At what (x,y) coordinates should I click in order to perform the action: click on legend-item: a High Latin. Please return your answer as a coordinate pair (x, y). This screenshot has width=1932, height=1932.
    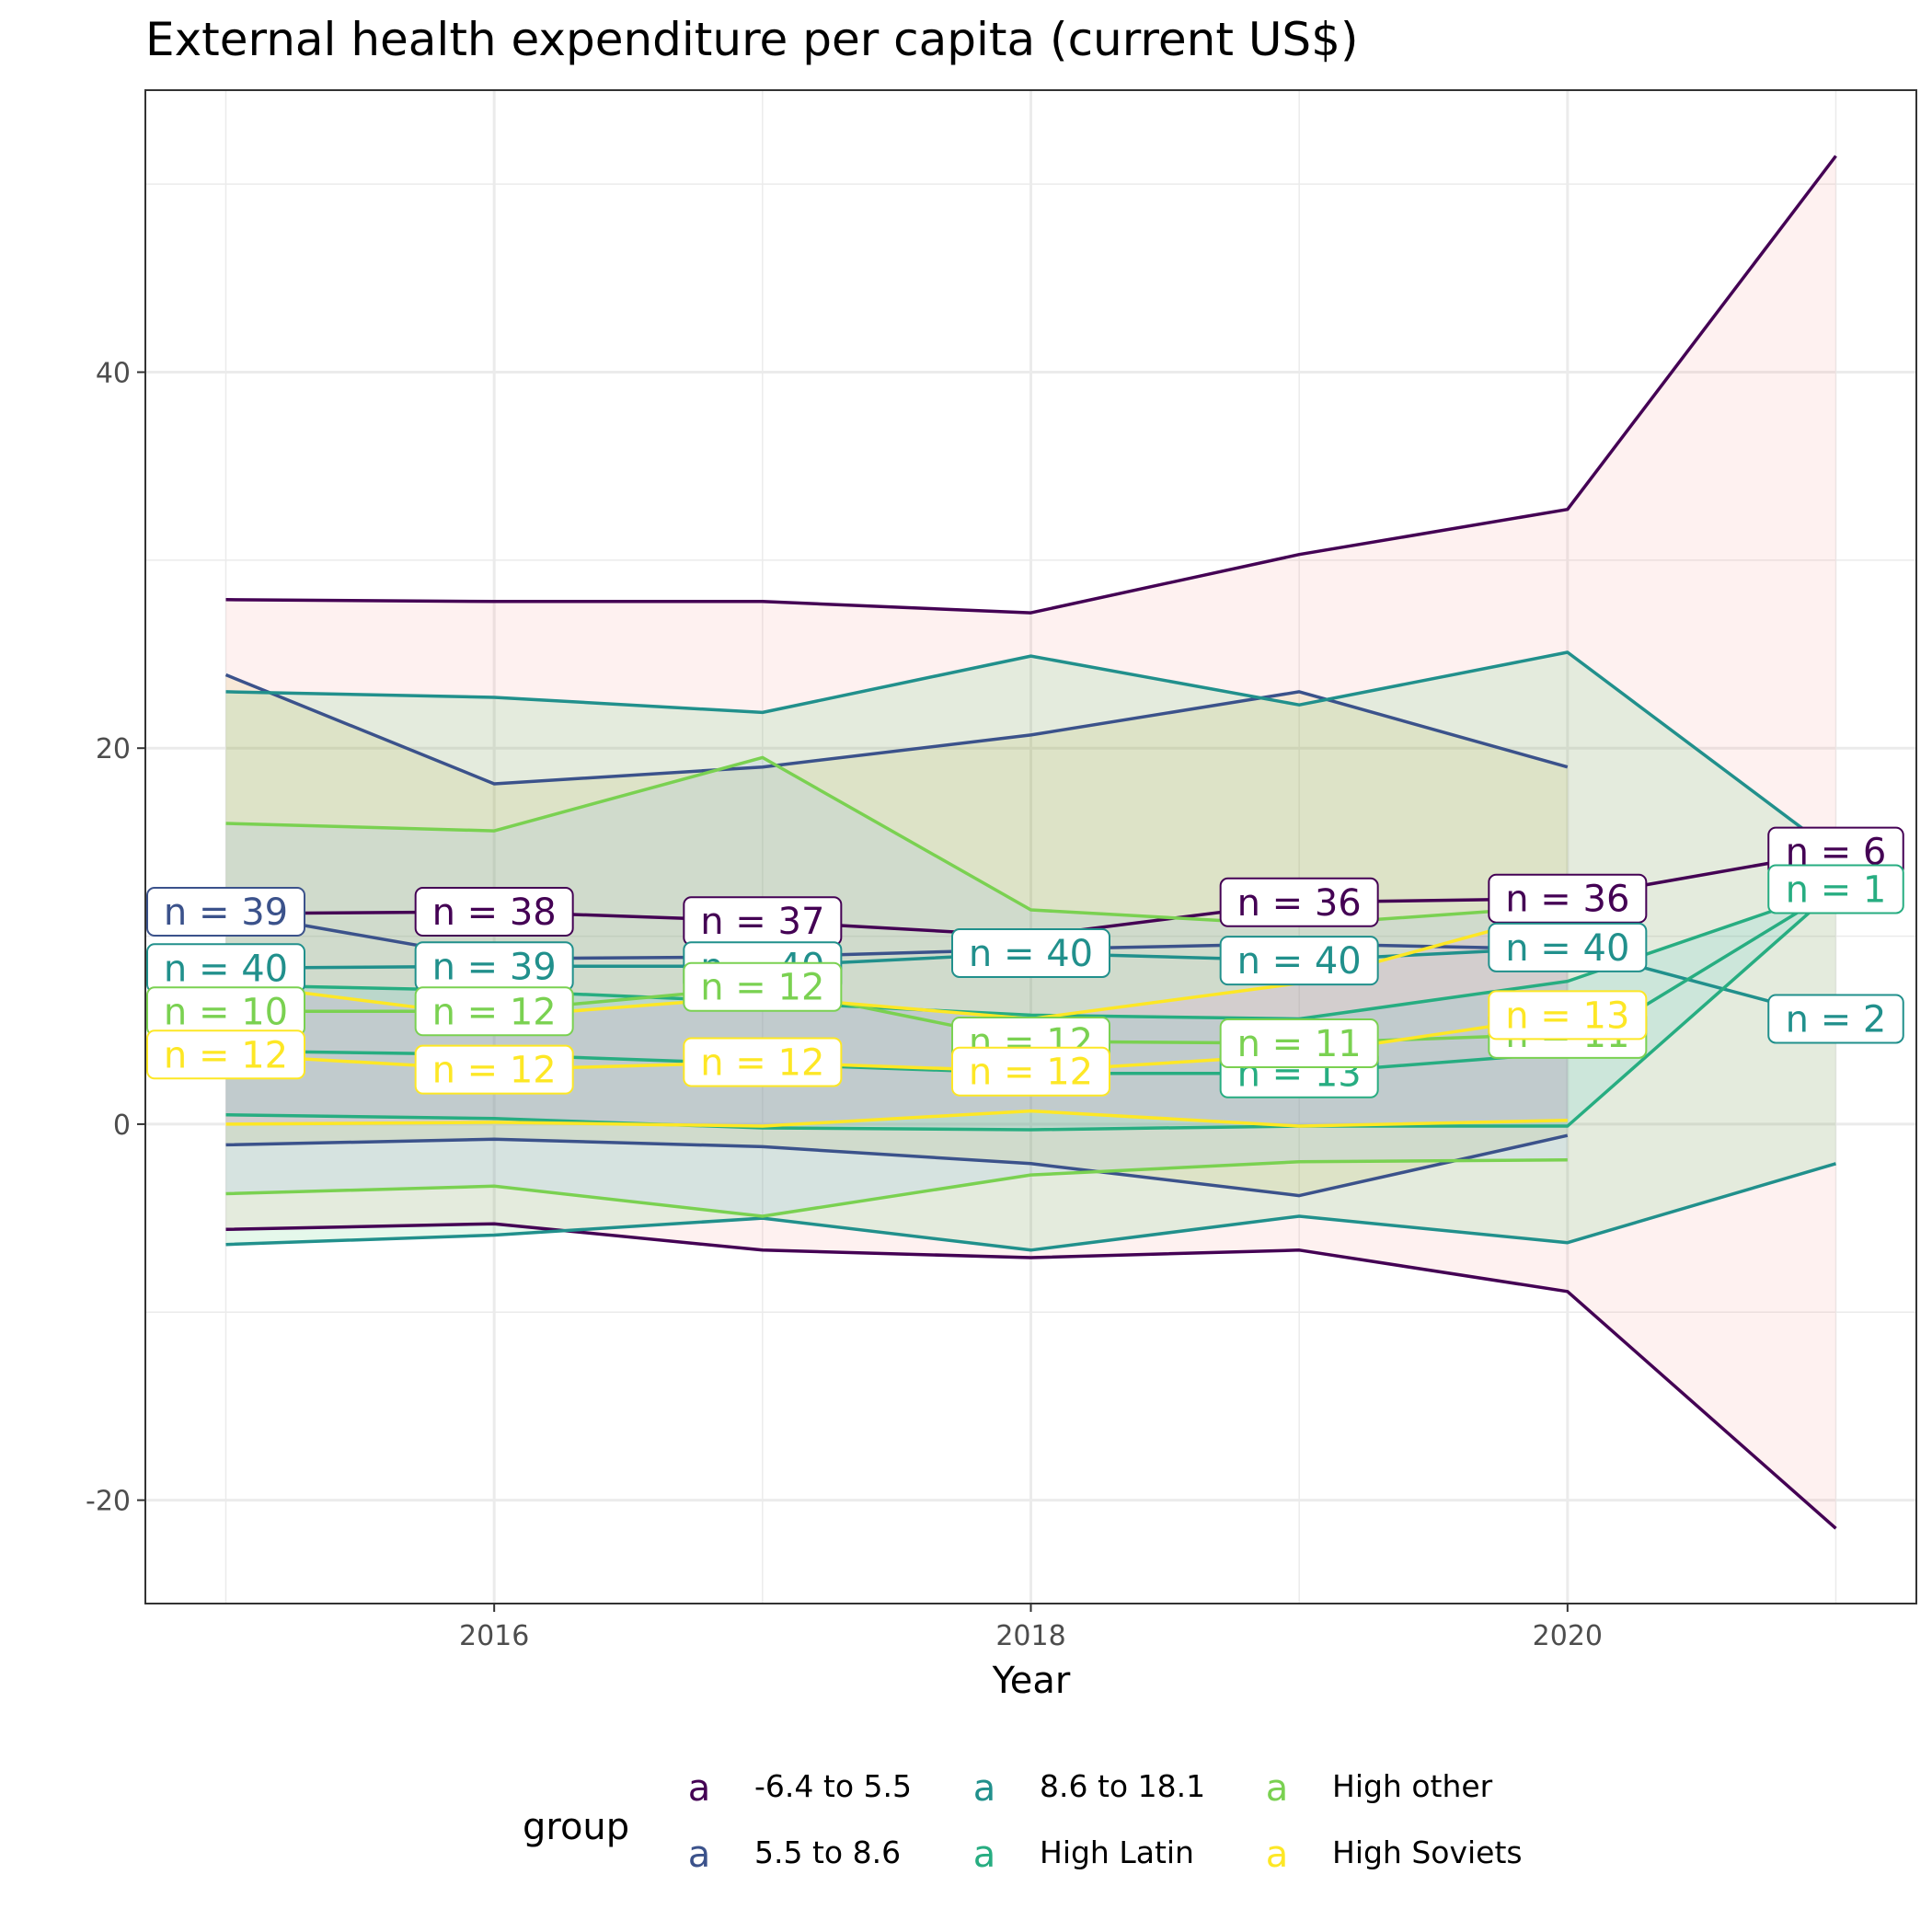
    Looking at the image, I should click on (1083, 1855).